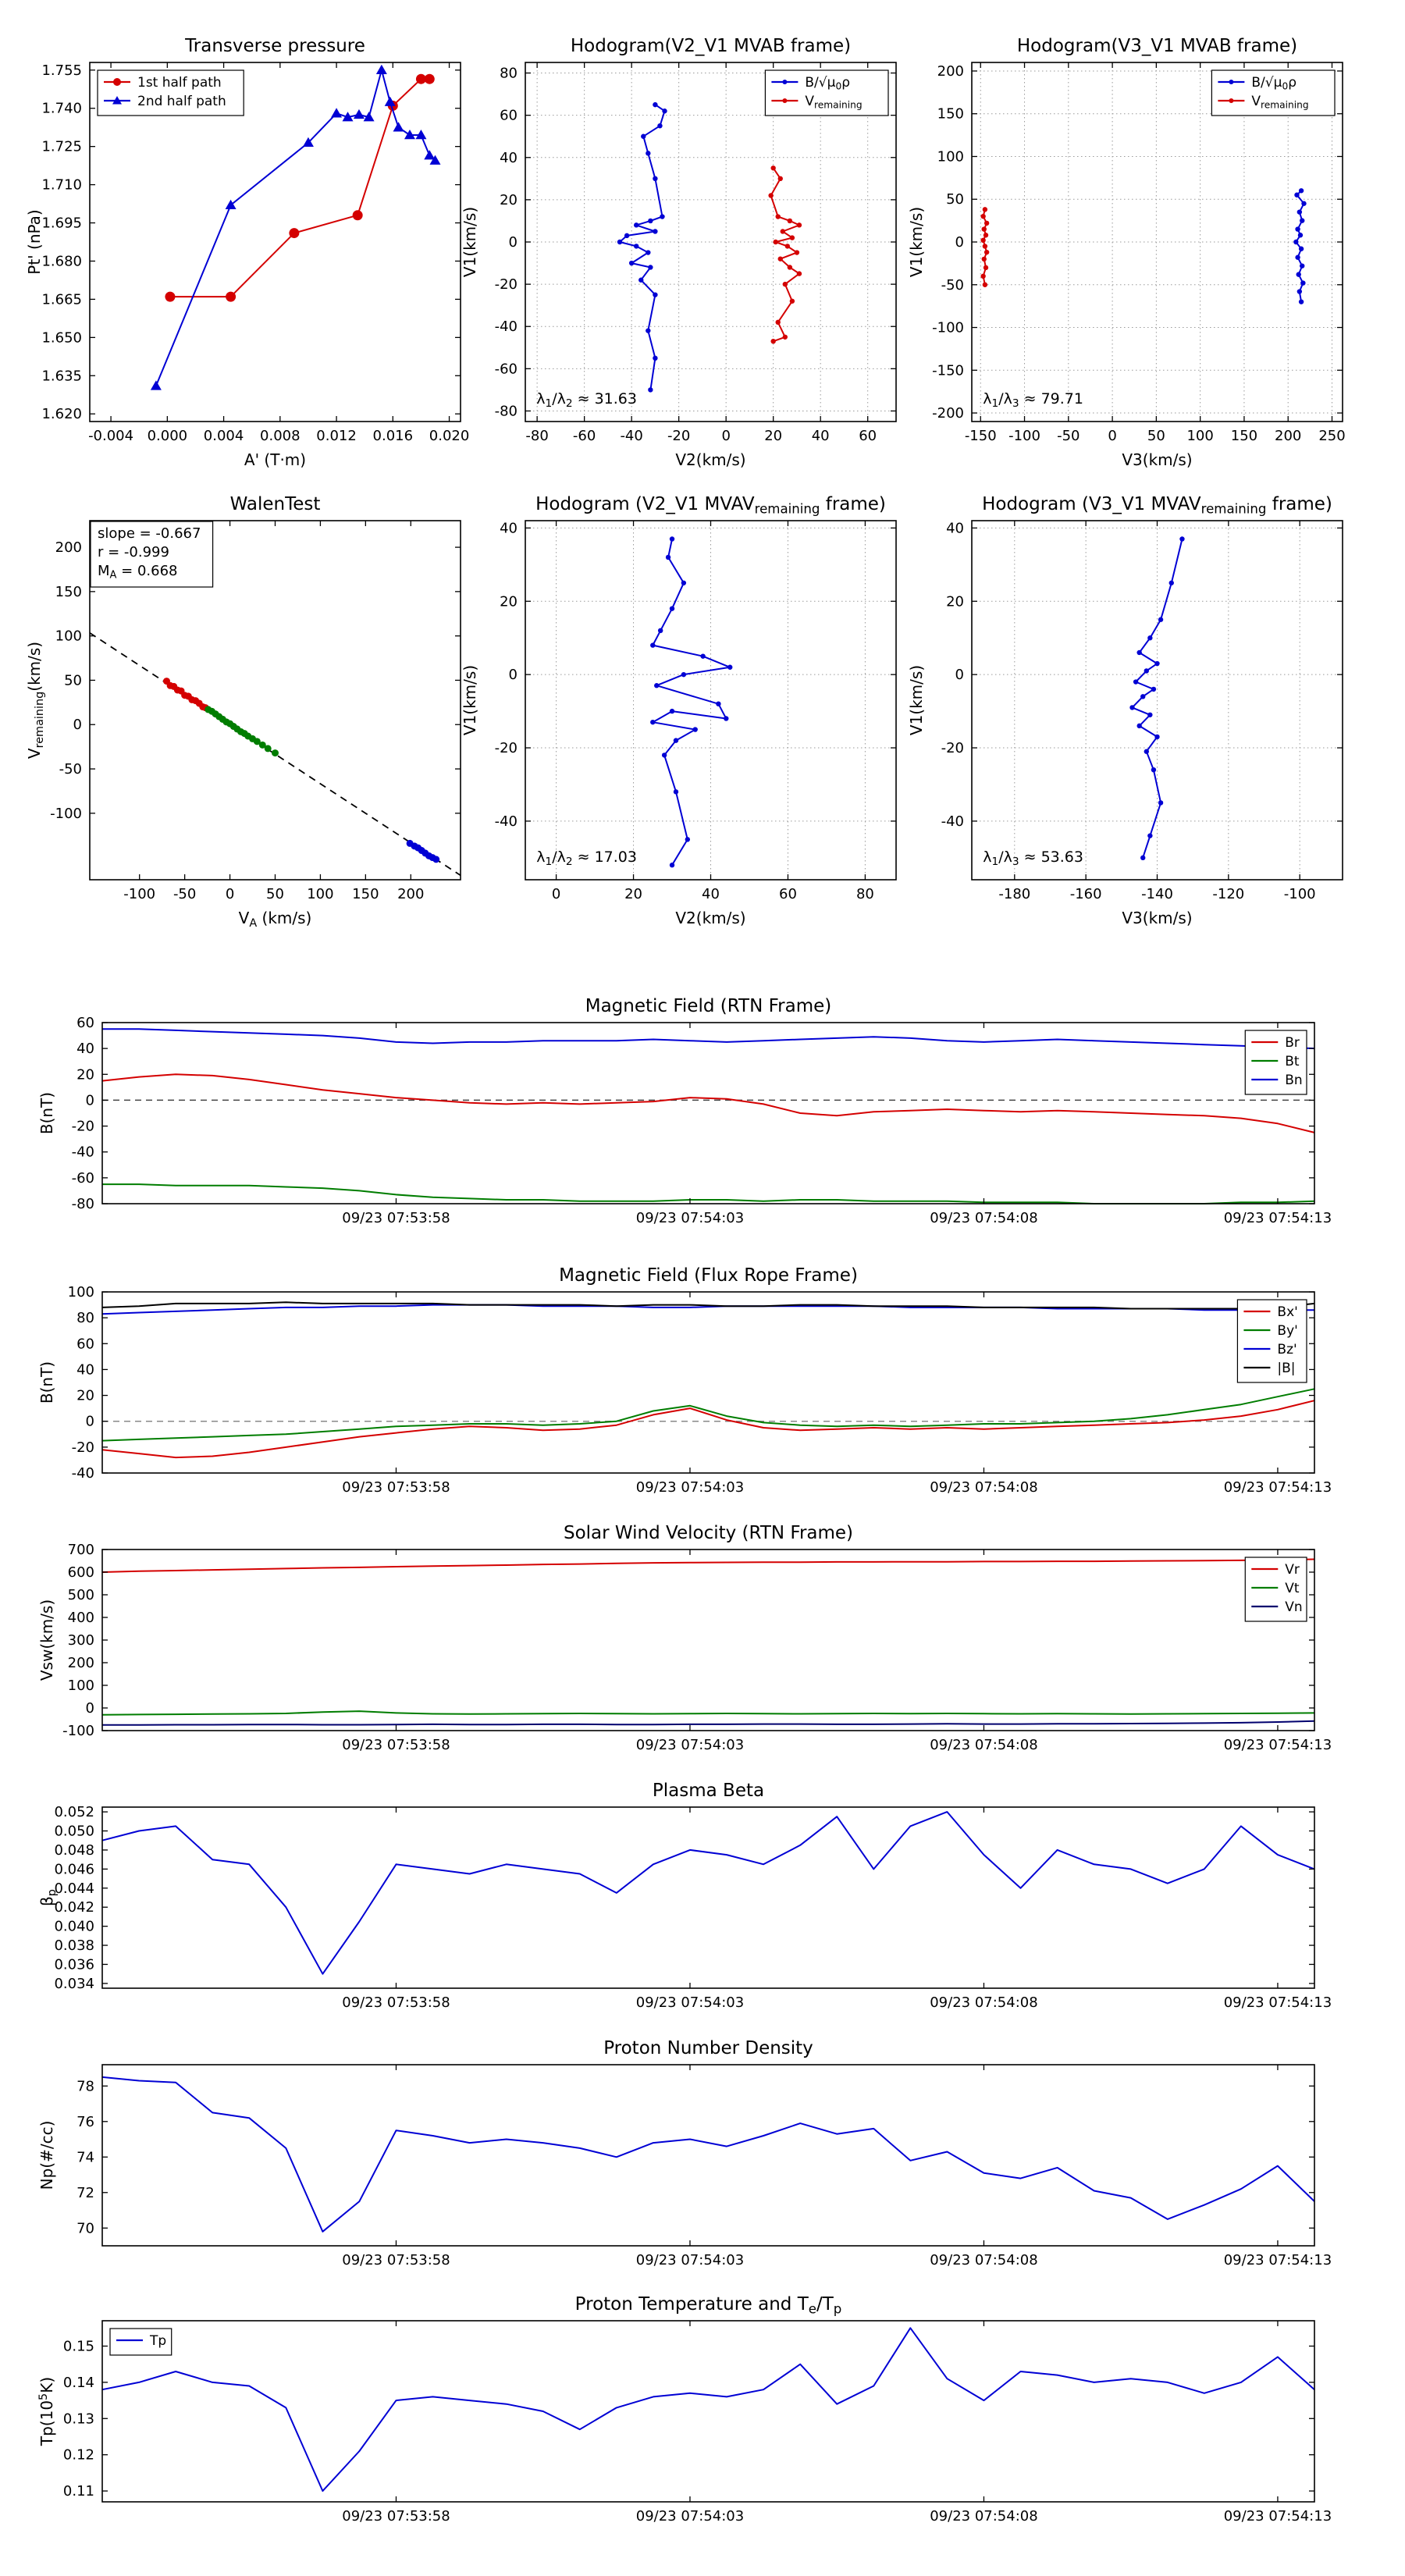  I want to click on y-tick-label: 70, so click(85, 2228).